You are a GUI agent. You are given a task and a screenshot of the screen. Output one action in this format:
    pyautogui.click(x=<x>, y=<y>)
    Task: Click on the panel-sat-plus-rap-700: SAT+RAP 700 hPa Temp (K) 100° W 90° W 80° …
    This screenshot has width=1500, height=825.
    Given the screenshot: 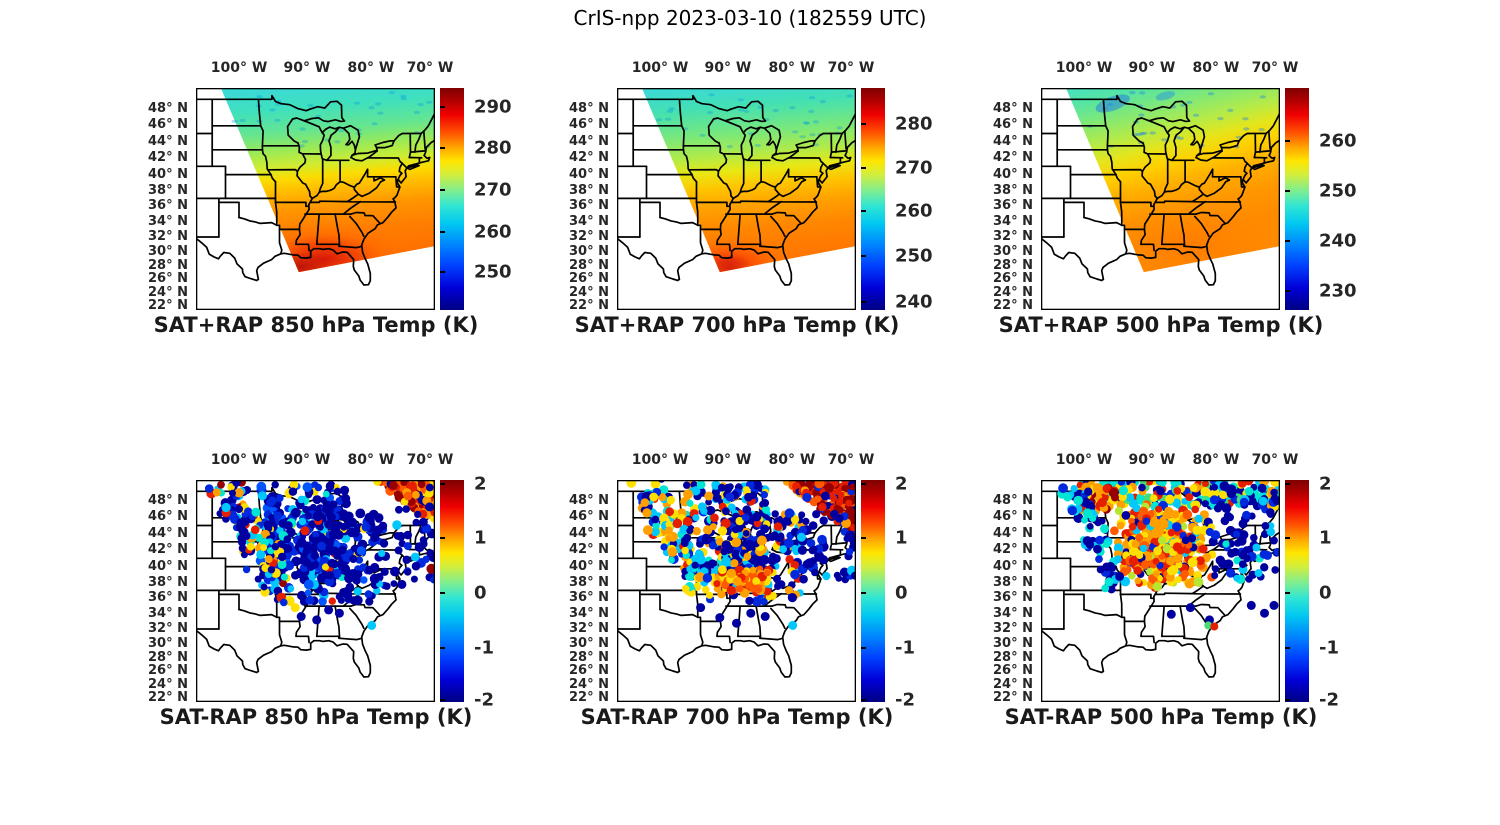 What is the action you would take?
    pyautogui.click(x=753, y=206)
    